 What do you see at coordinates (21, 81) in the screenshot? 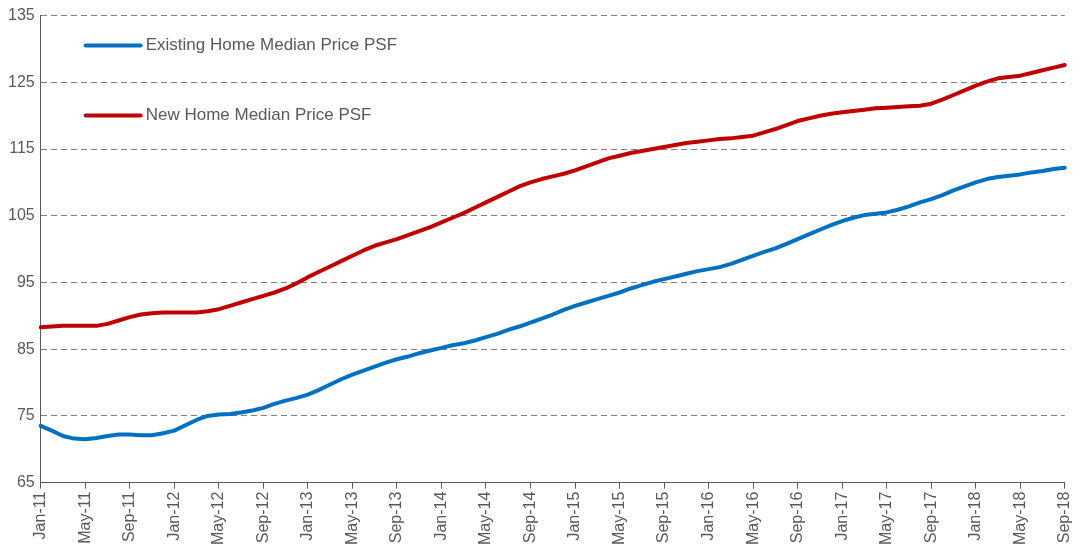
I see `y-tick-label: 125` at bounding box center [21, 81].